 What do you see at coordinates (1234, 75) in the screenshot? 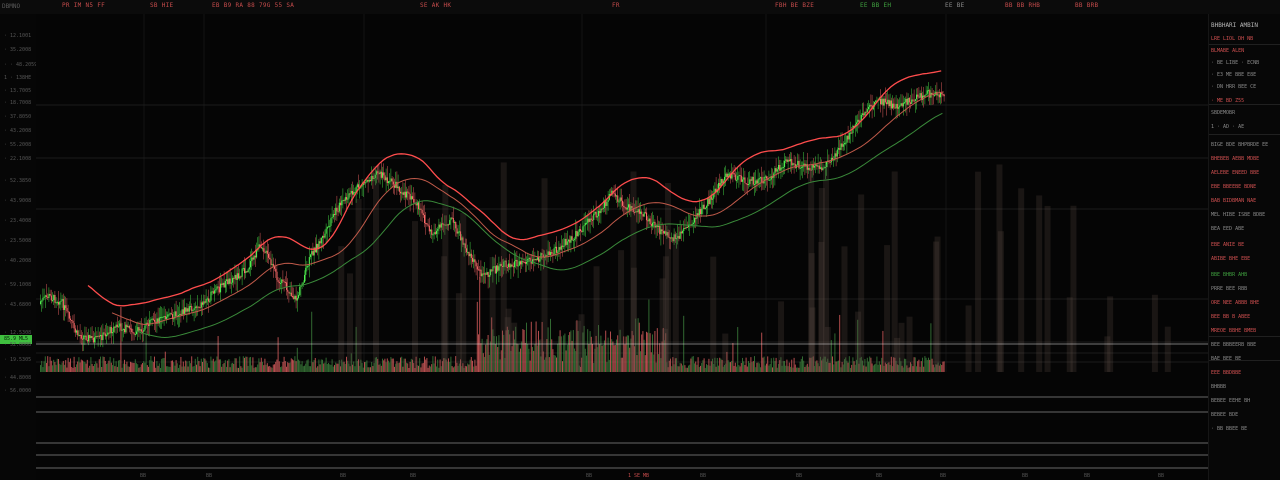
I see `sidebar-row: · E3 ME BBE E8E` at bounding box center [1234, 75].